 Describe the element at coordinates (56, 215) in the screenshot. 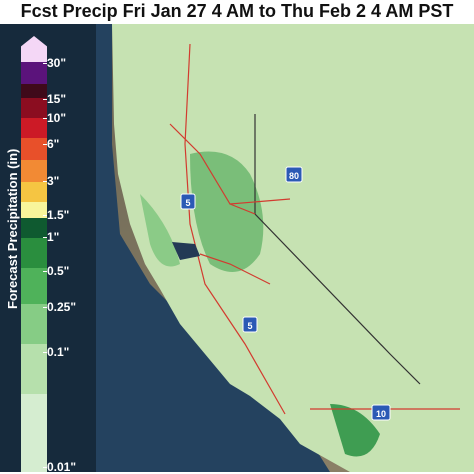

I see `legend-tick-label: 1.5"` at that location.